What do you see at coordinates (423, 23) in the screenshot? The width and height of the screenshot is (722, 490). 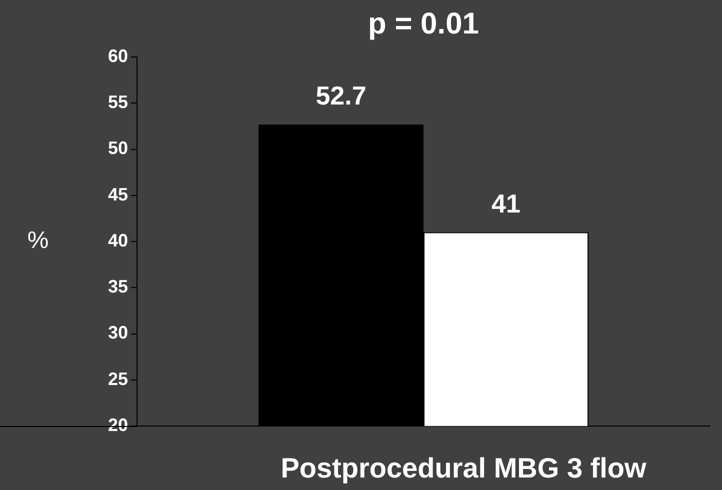 I see `chart-title: p = 0.01` at bounding box center [423, 23].